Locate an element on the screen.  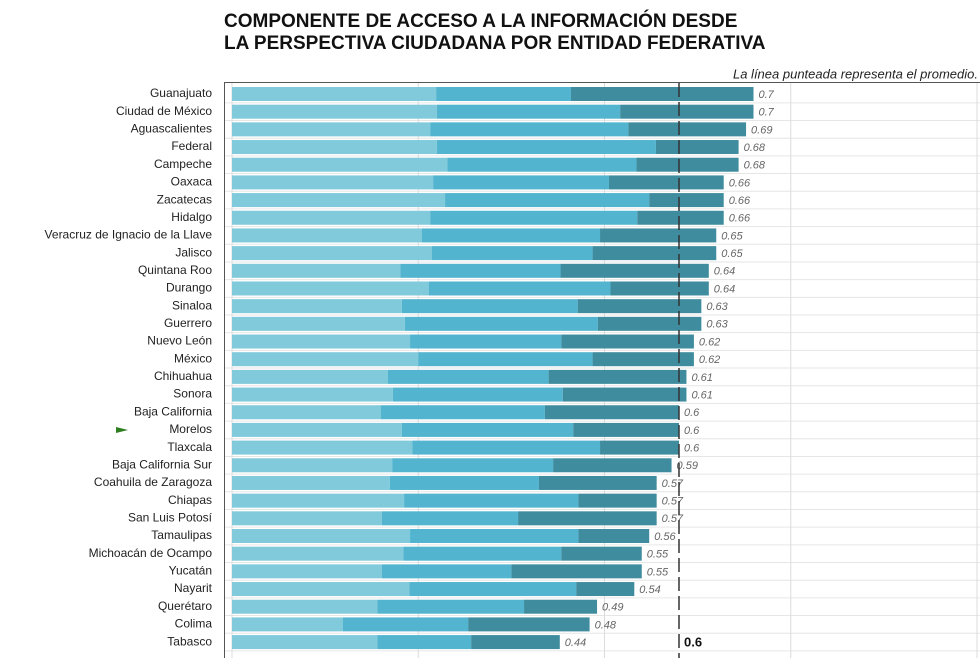
value-label: 0.61 is located at coordinates (701, 378).